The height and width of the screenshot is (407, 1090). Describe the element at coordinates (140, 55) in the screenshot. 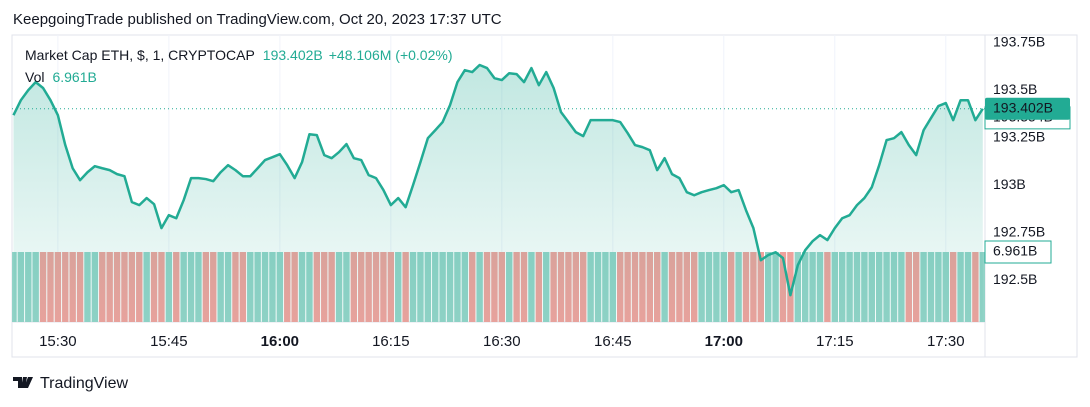

I see `legend-symbol: Market Cap ETH, $, 1, CRYPTOCAP` at that location.